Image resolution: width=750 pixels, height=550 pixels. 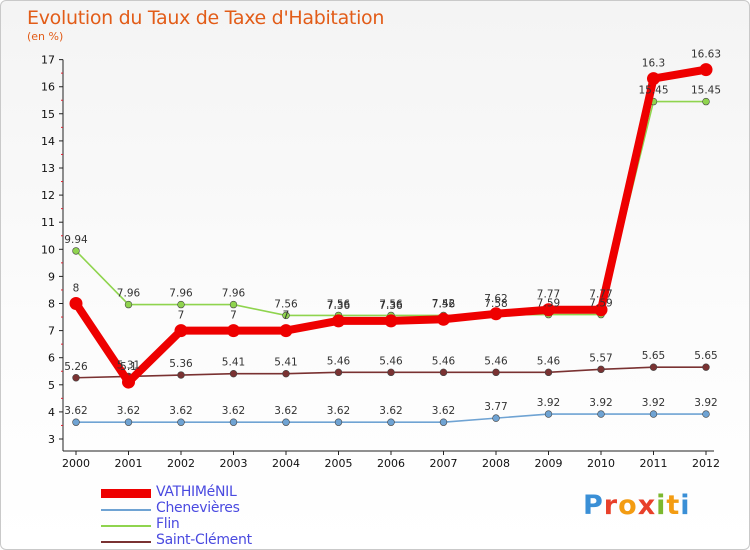 I want to click on y-tick-label: 5, so click(x=51, y=385).